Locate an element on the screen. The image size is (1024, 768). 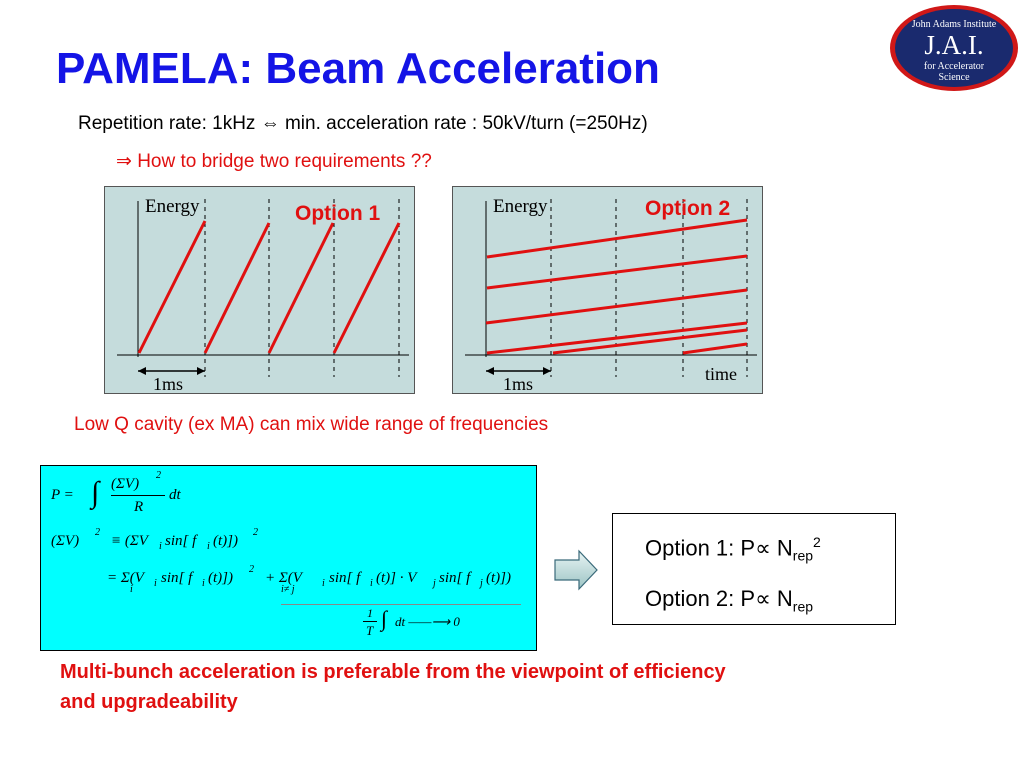
formula-row3-d: (t)] · V is located at coordinates (396, 578).